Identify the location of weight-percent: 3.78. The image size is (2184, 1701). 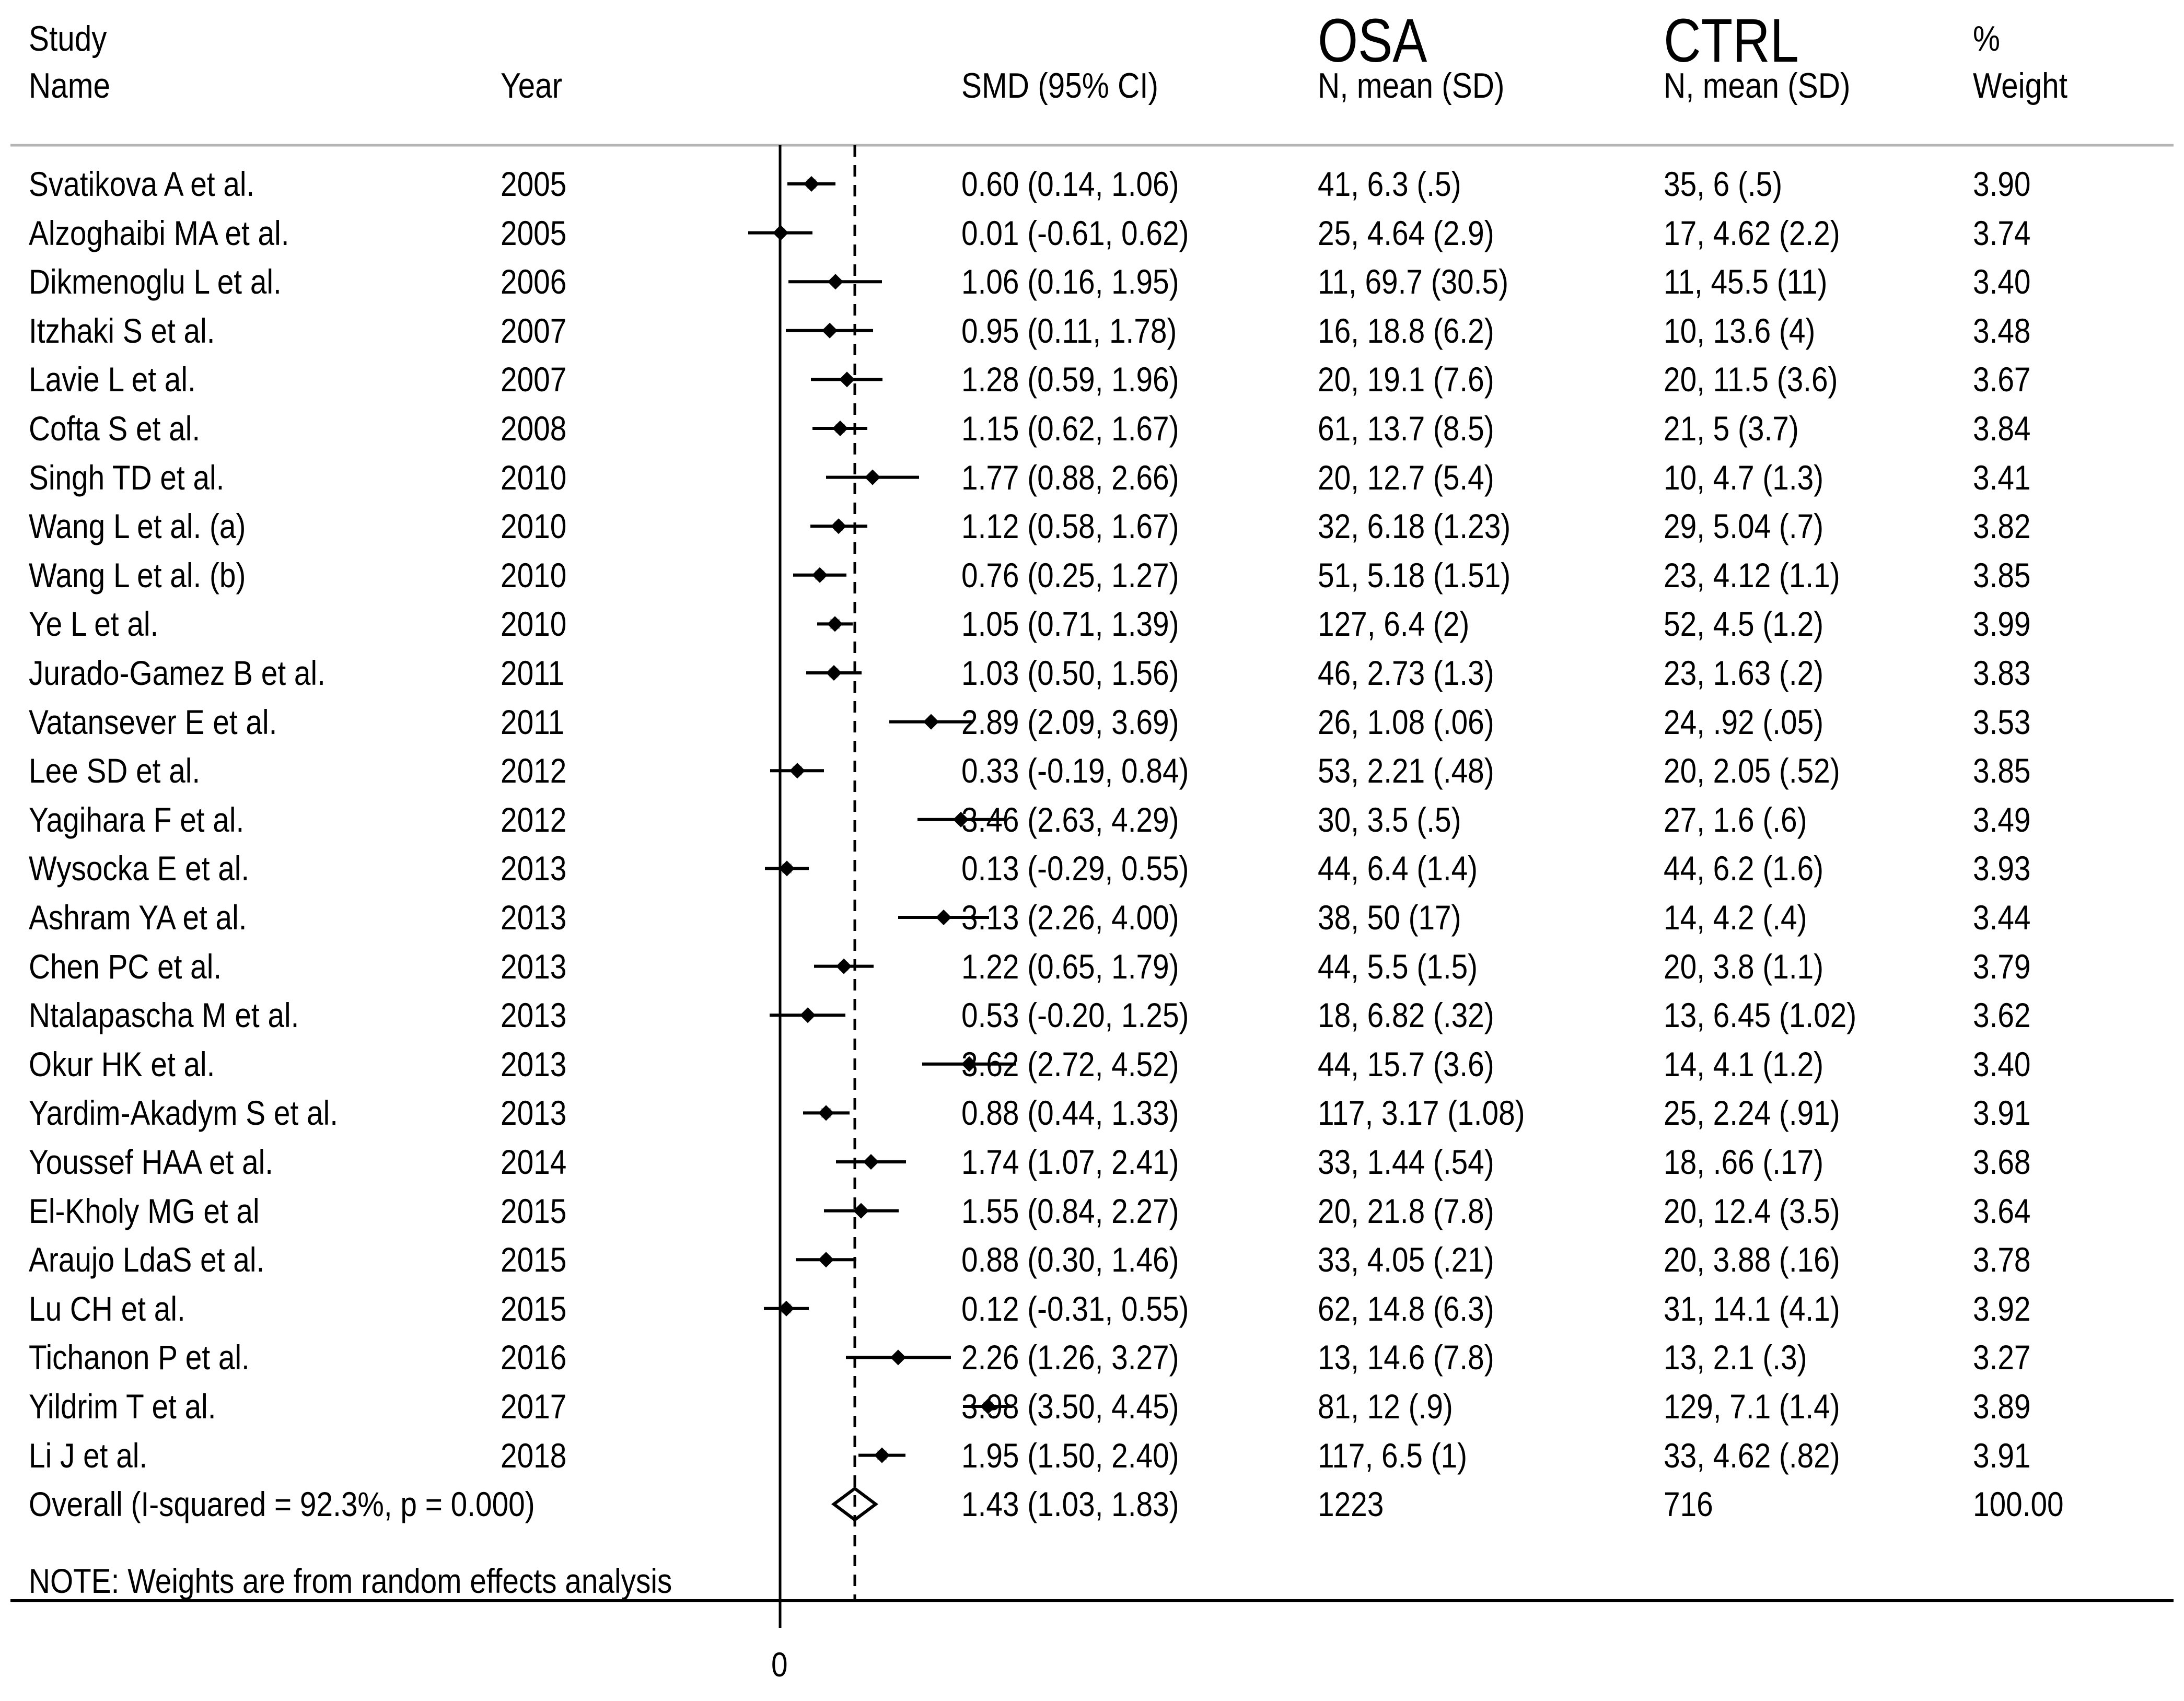
(2002, 1259).